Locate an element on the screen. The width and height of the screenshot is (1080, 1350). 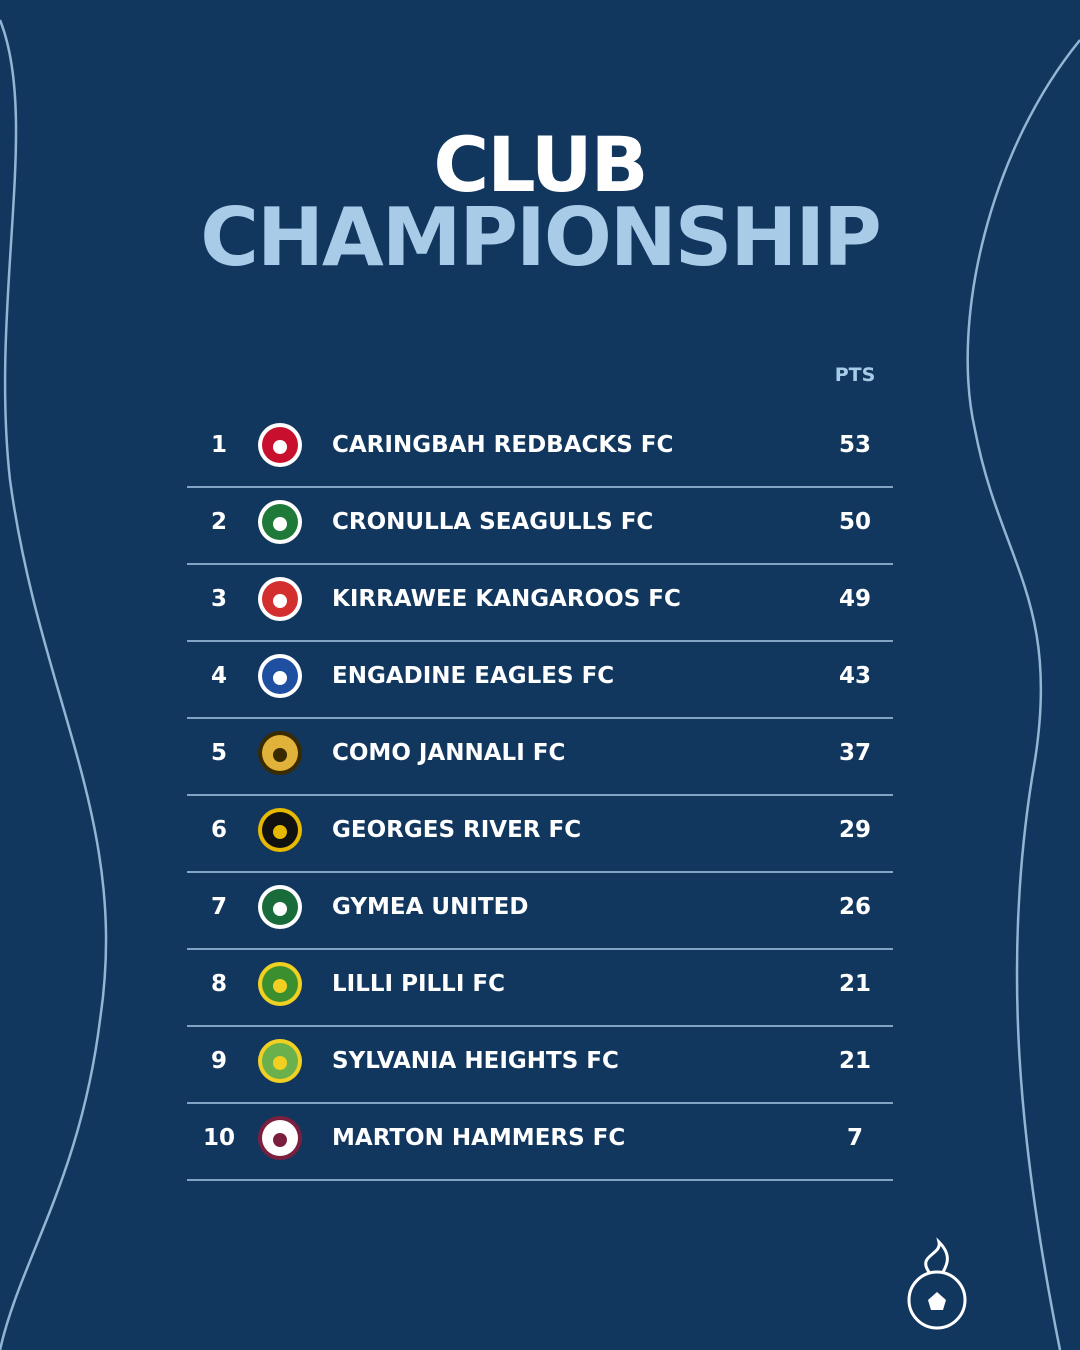
club-name: COMO JANNALI FC is located at coordinates (449, 753).